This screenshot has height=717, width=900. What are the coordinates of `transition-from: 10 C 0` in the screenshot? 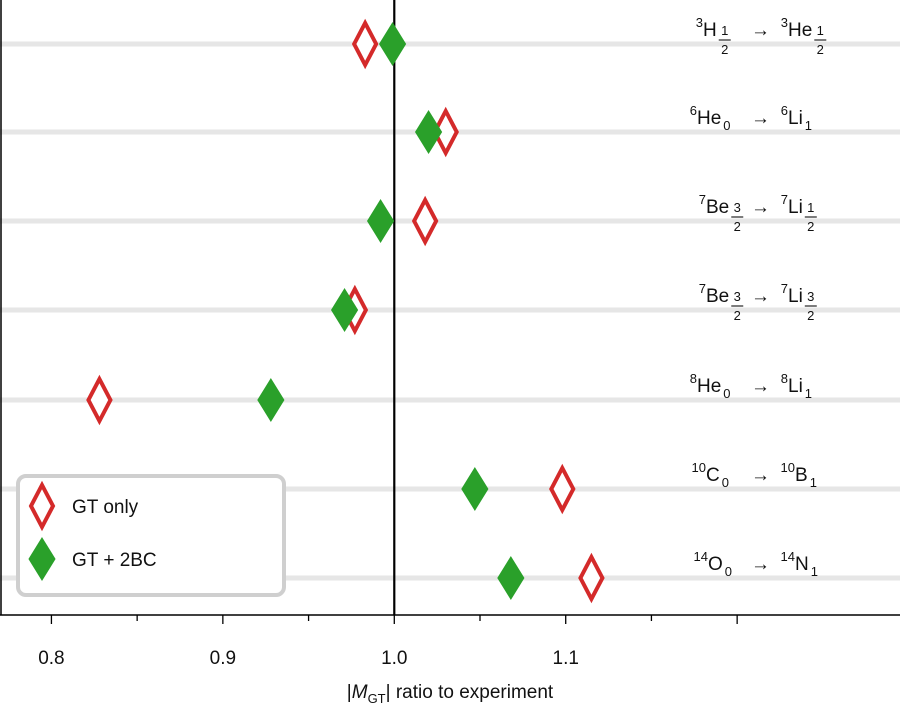 It's located at (710, 475).